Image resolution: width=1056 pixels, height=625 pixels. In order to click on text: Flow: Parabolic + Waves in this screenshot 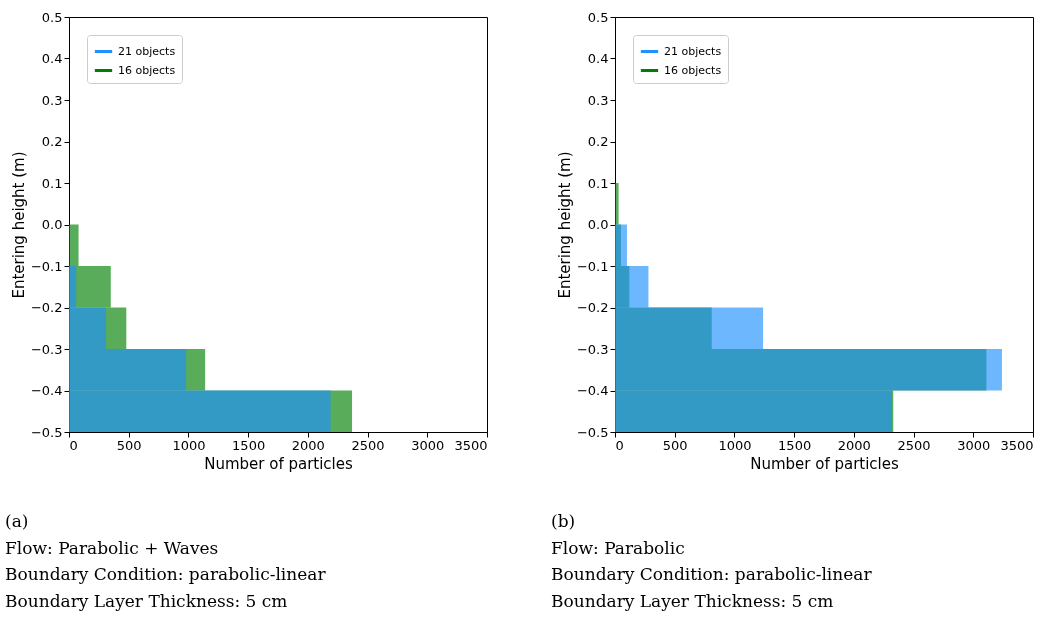, I will do `click(112, 547)`.